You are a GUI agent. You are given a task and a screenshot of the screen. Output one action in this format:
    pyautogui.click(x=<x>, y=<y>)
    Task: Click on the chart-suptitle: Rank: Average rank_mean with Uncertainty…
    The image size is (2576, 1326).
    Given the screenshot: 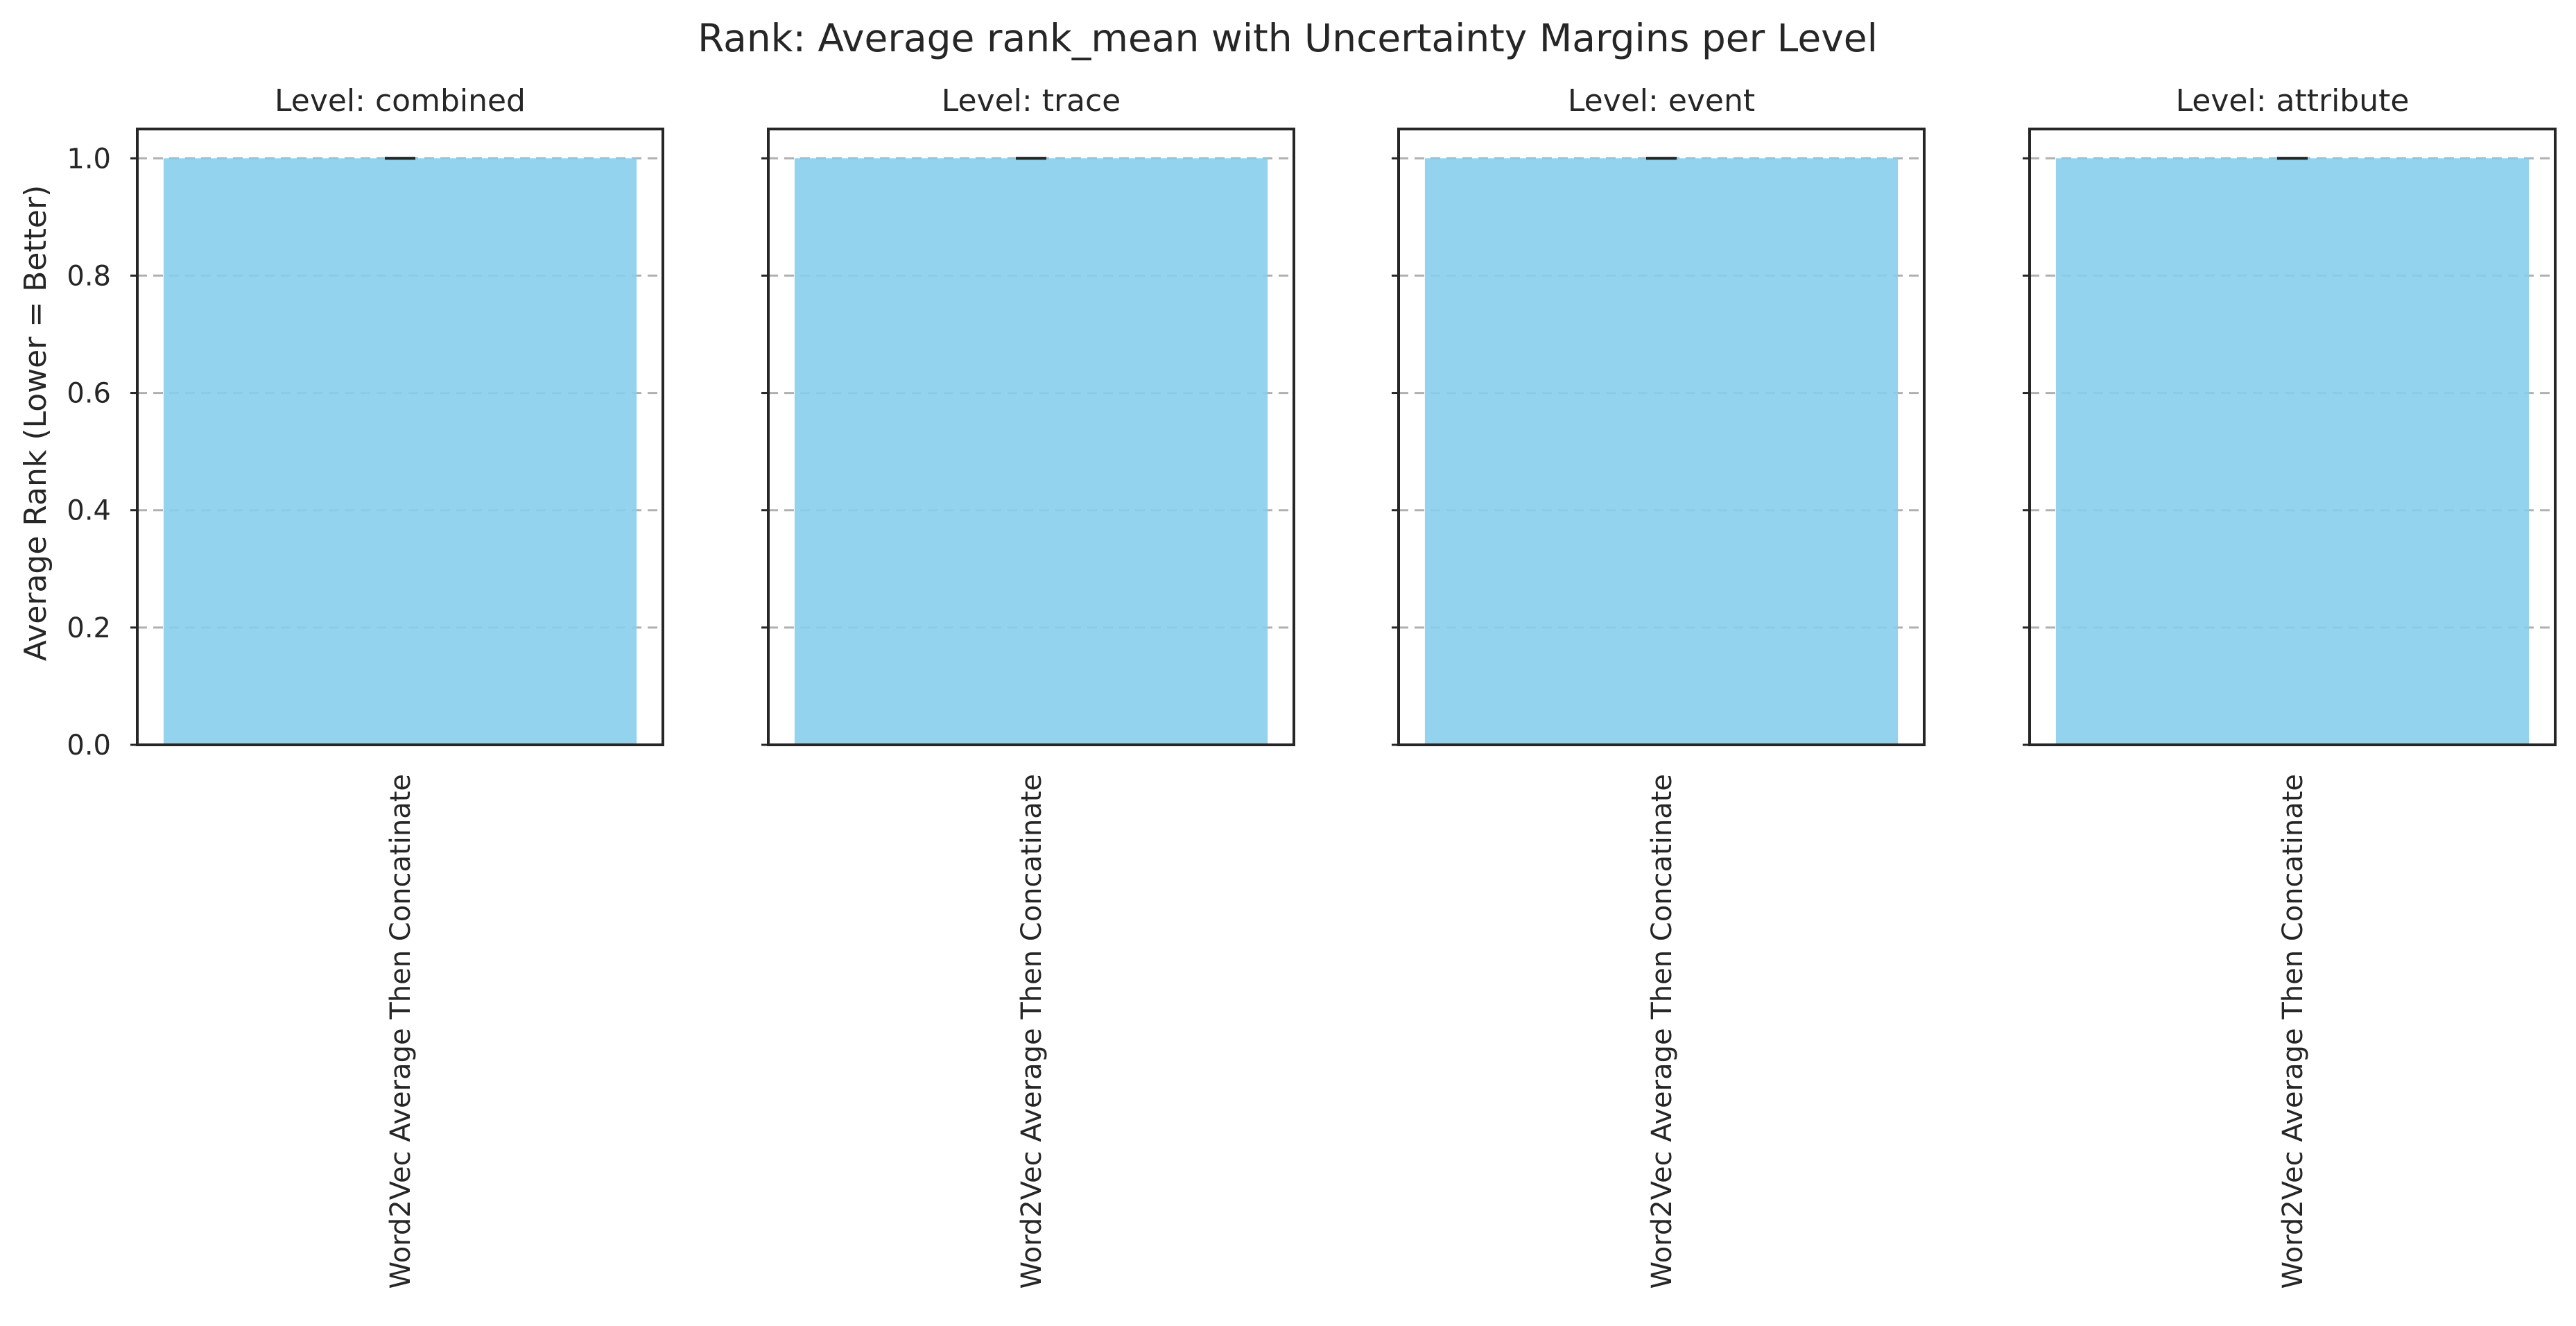 What is the action you would take?
    pyautogui.click(x=1288, y=38)
    